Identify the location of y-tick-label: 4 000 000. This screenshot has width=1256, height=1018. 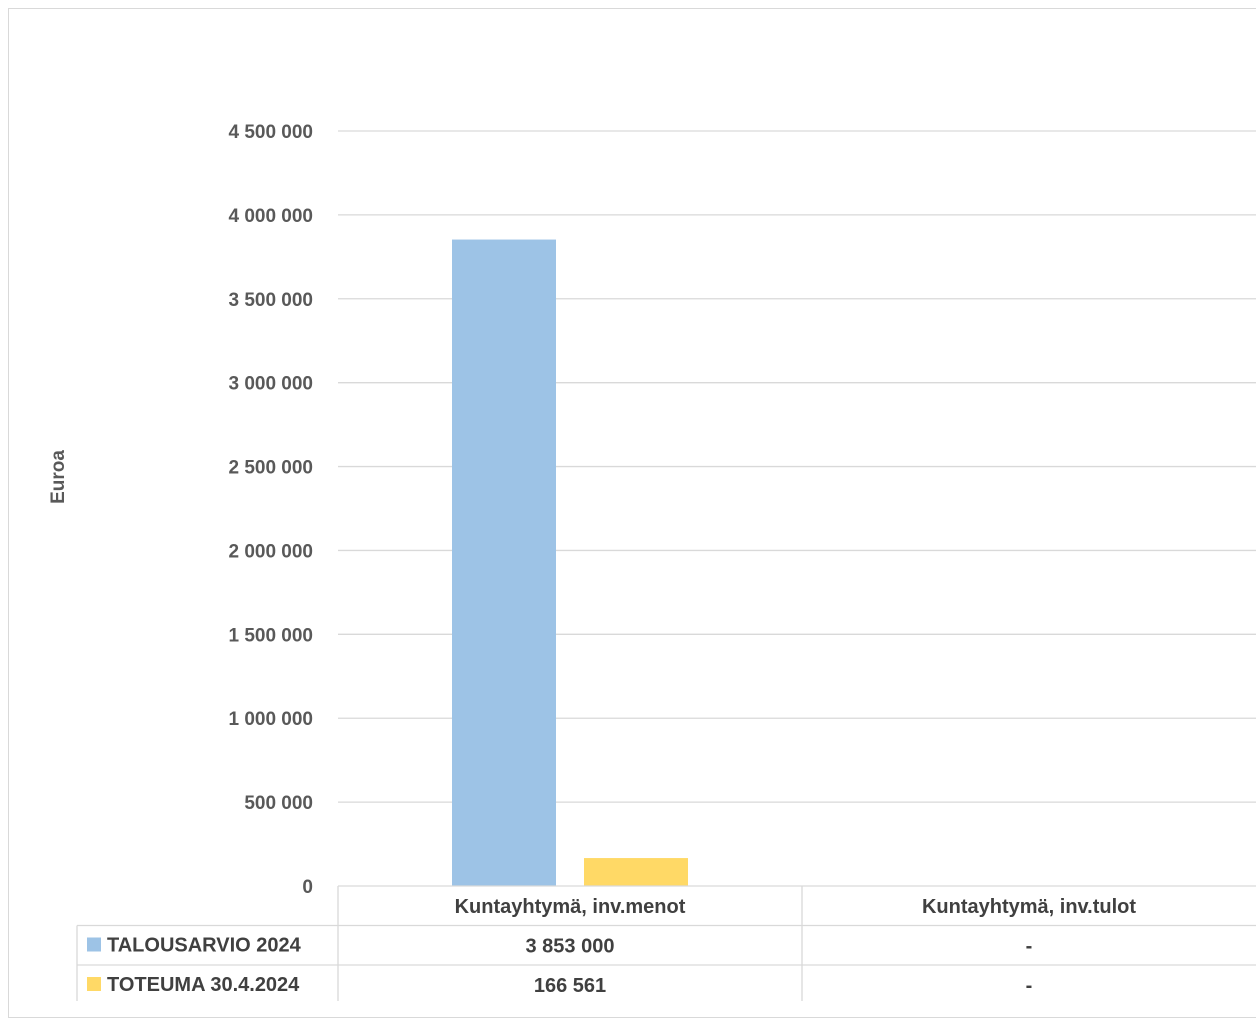
(270, 216).